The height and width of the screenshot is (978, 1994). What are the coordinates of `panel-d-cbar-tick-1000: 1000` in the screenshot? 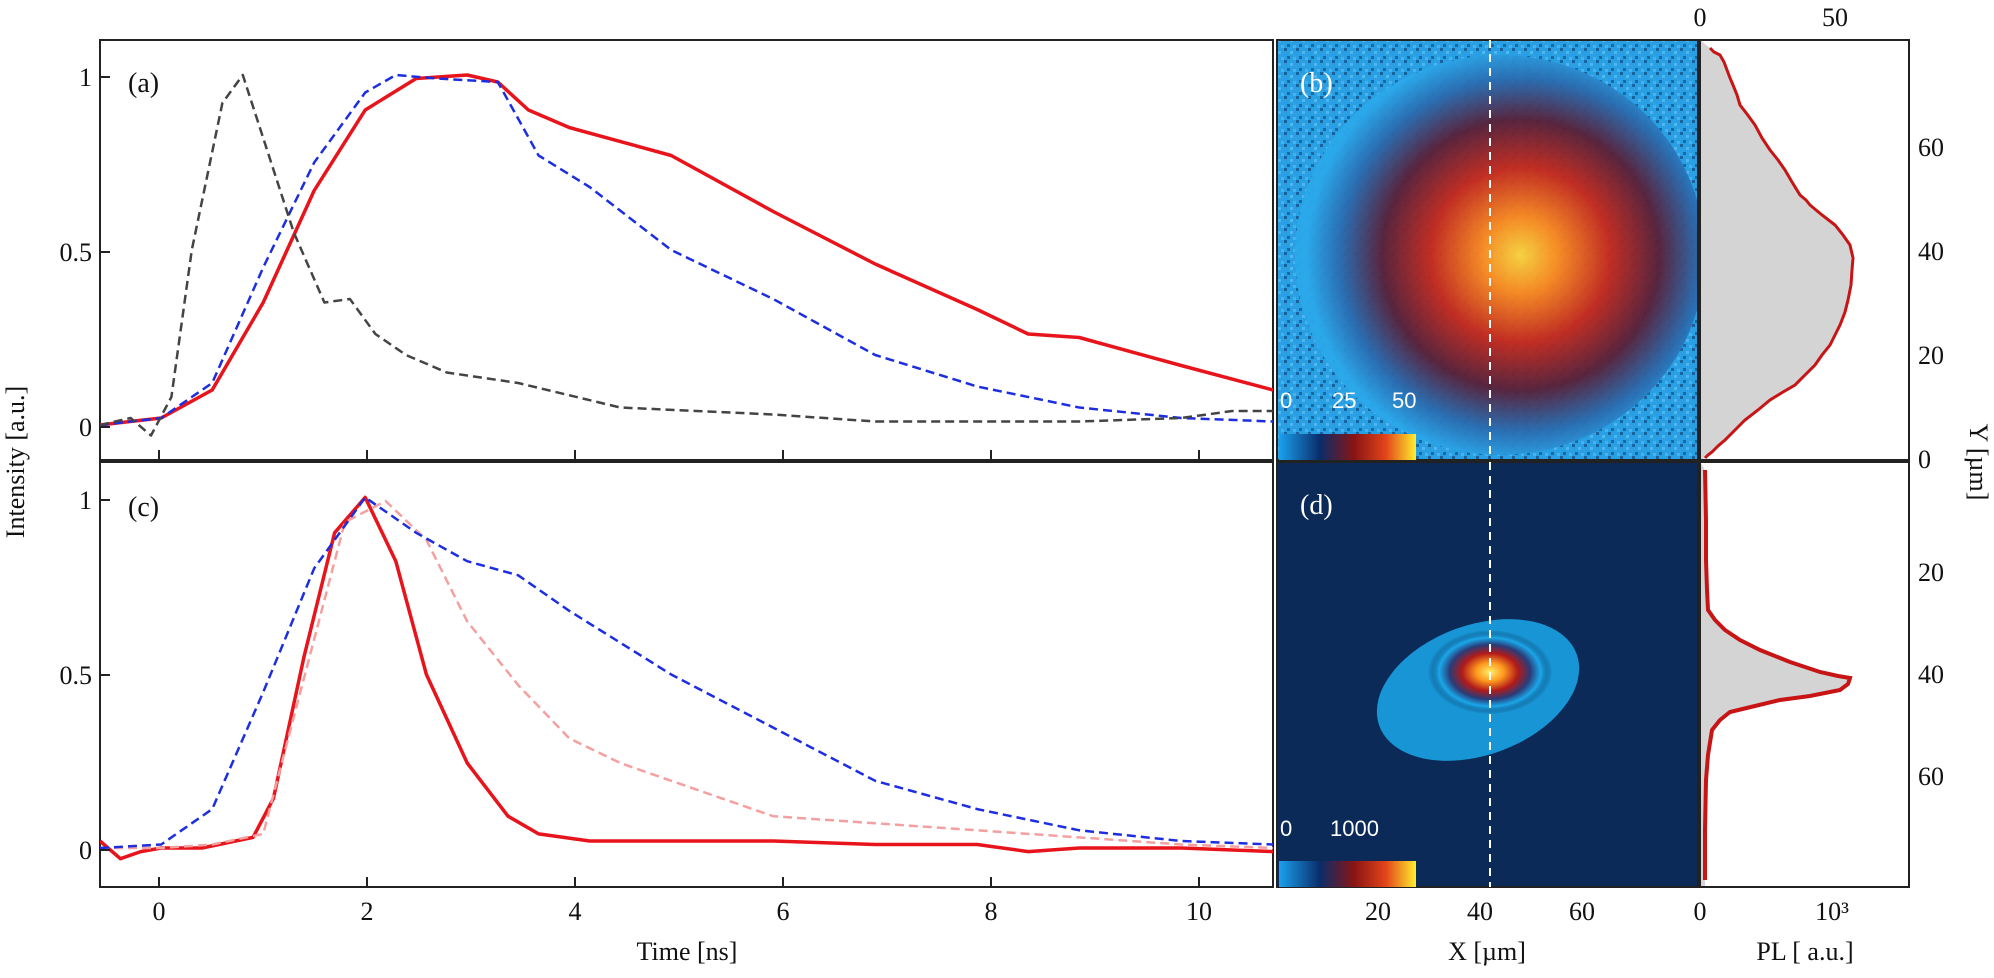 It's located at (1354, 828).